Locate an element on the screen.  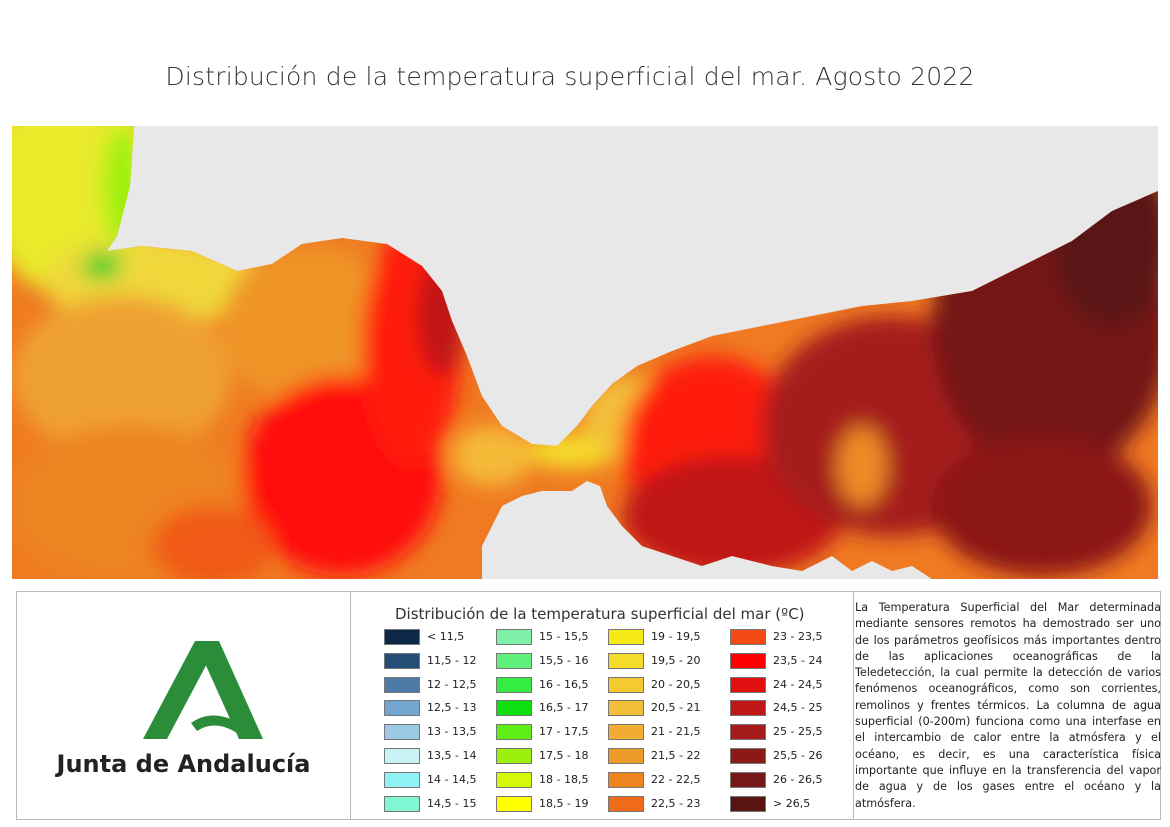
legend-label: 17,5 - 18 is located at coordinates (564, 755).